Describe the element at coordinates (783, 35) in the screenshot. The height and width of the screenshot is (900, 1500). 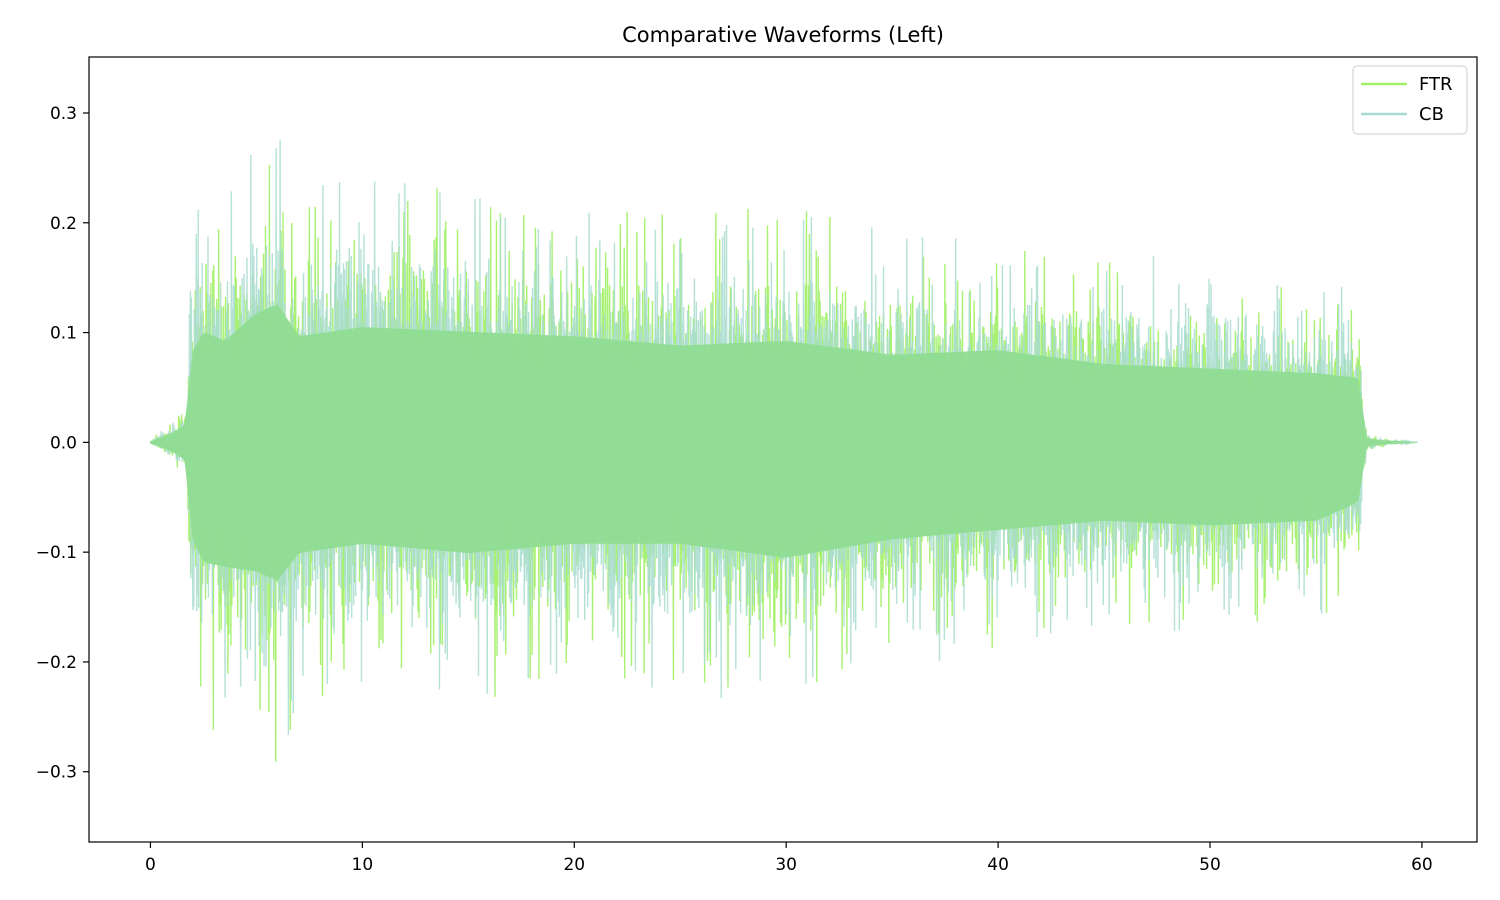
I see `chart-title: Comparative Waveforms (Left)` at that location.